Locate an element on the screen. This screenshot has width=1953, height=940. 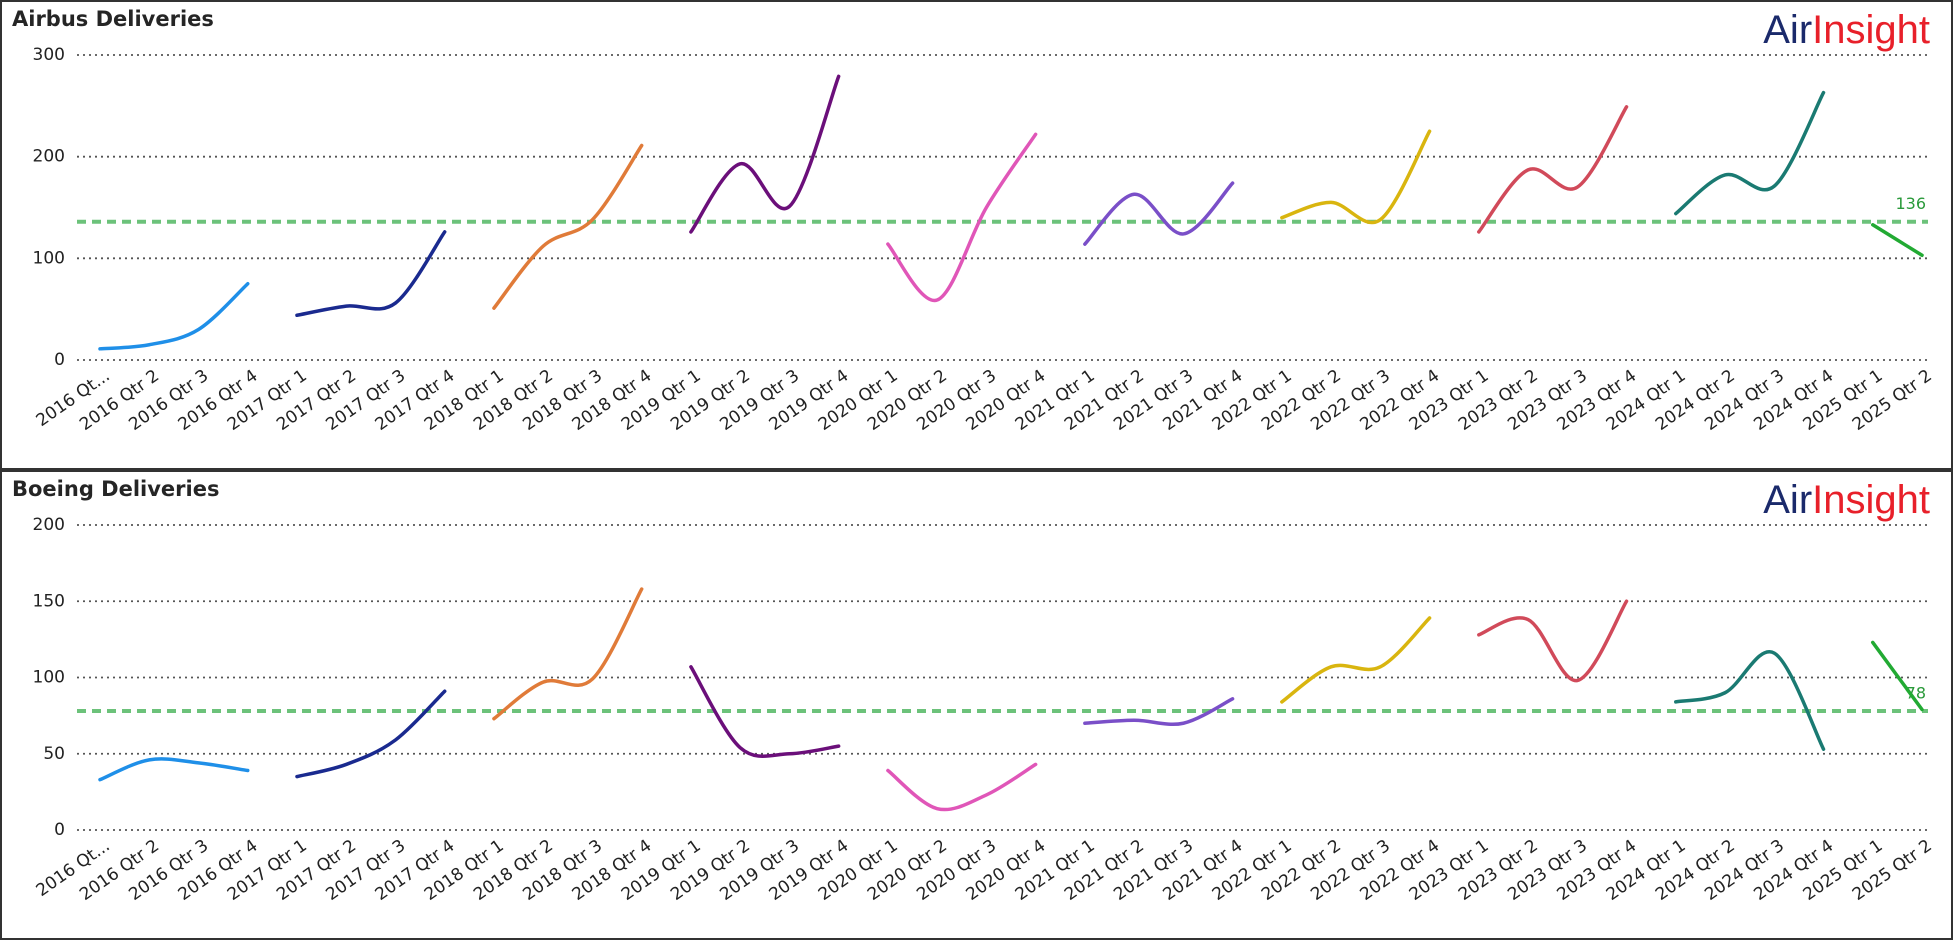
chart-title: Boeing Deliveries is located at coordinates (115, 489).